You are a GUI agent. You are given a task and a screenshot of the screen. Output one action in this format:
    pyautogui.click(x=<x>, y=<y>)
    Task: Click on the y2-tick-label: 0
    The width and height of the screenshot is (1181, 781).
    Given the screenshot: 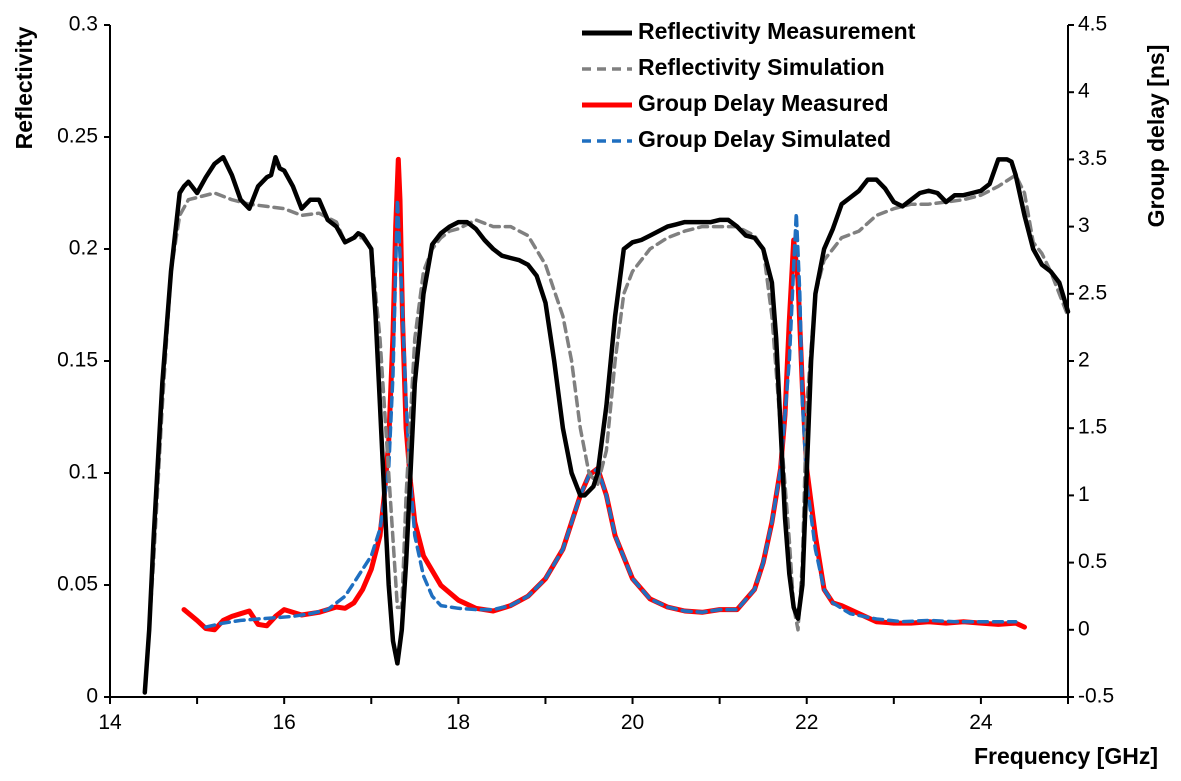 What is the action you would take?
    pyautogui.click(x=1084, y=628)
    